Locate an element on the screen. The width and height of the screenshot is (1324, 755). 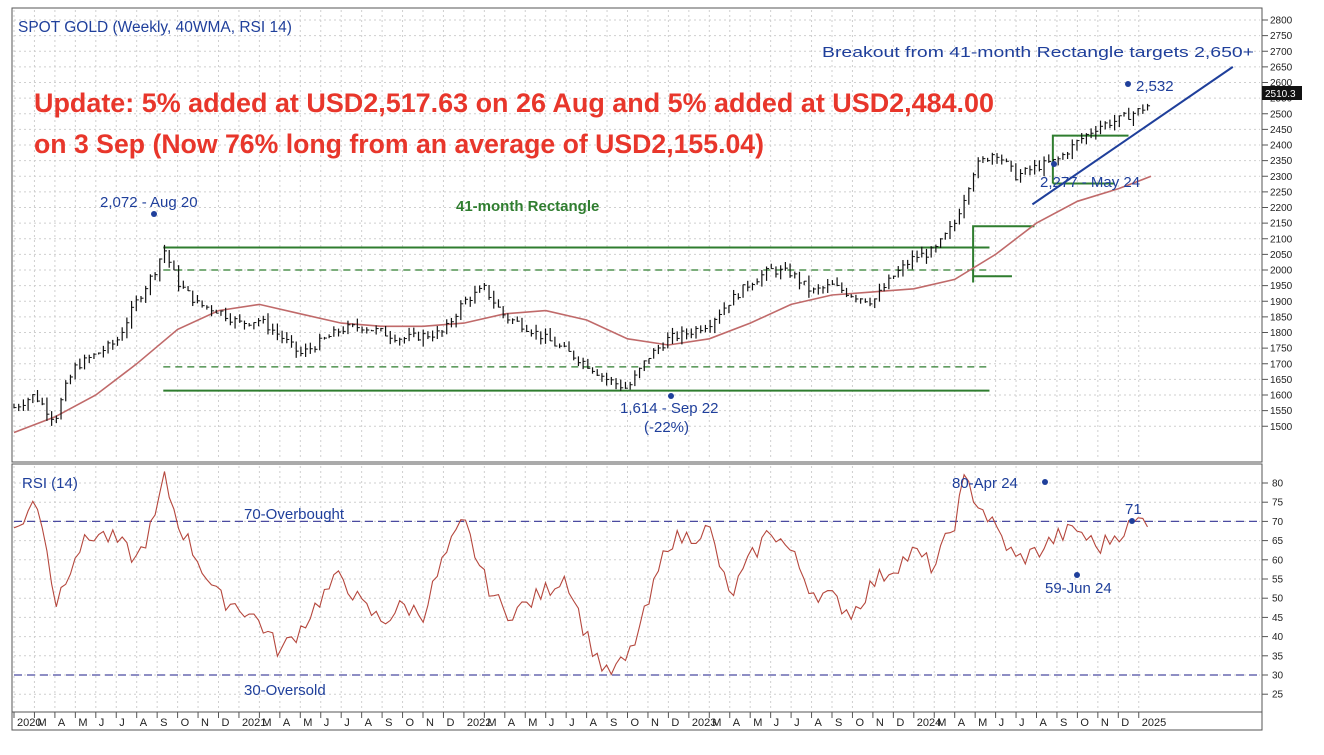
rsi-y-tick-label: 30 is located at coordinates (1278, 676).